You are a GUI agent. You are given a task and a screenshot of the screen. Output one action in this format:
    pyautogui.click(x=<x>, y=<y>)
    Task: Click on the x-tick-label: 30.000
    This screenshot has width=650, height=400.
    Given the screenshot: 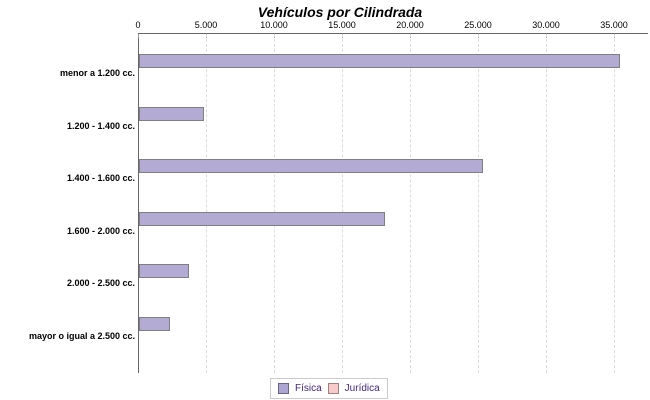 What is the action you would take?
    pyautogui.click(x=546, y=25)
    